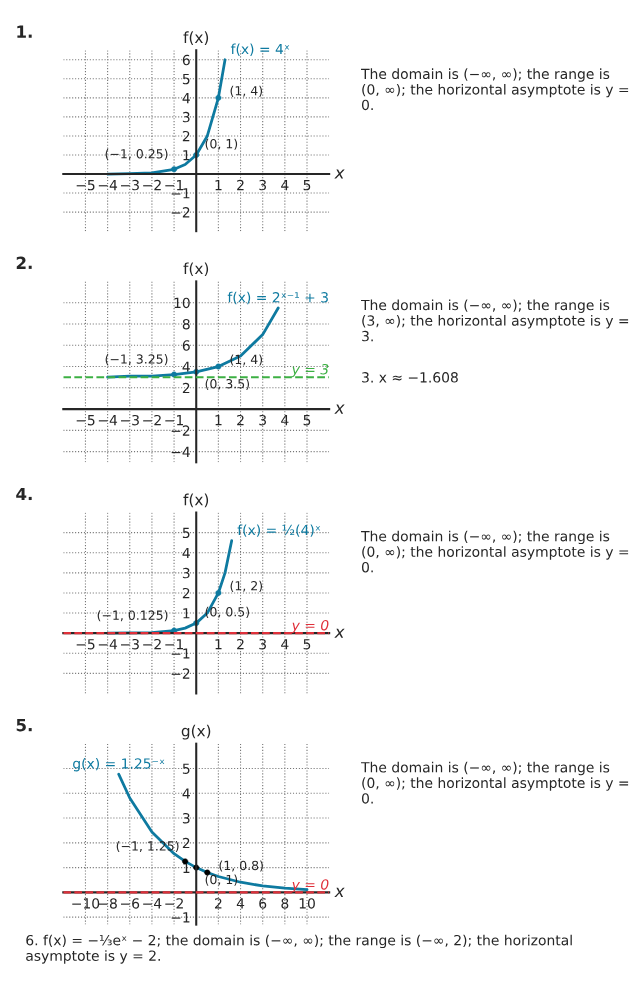  I want to click on x-tick-label: −8, so click(107, 903).